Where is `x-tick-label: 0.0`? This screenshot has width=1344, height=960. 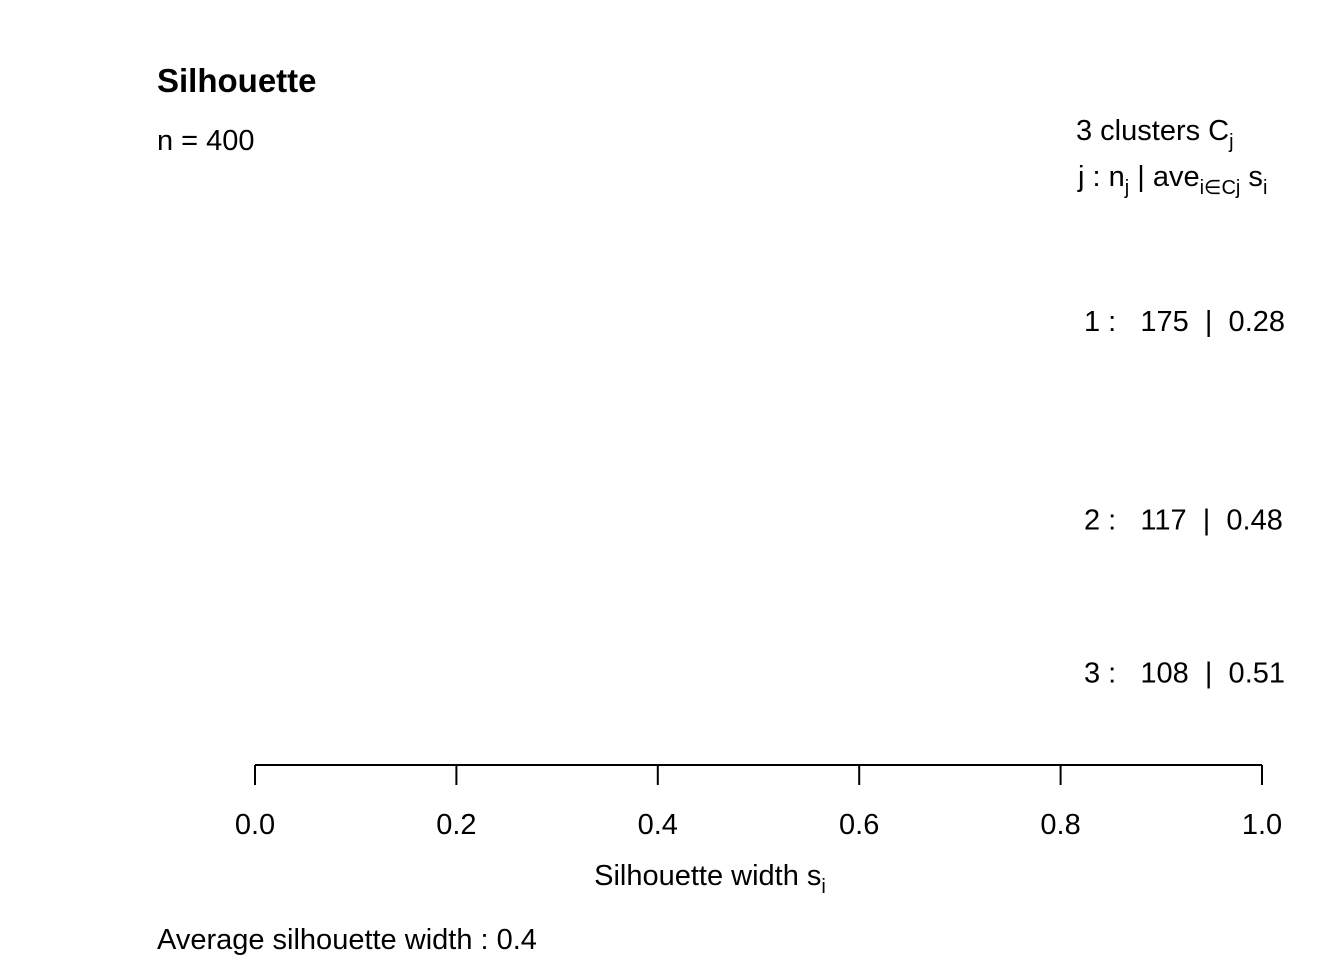
x-tick-label: 0.0 is located at coordinates (255, 825).